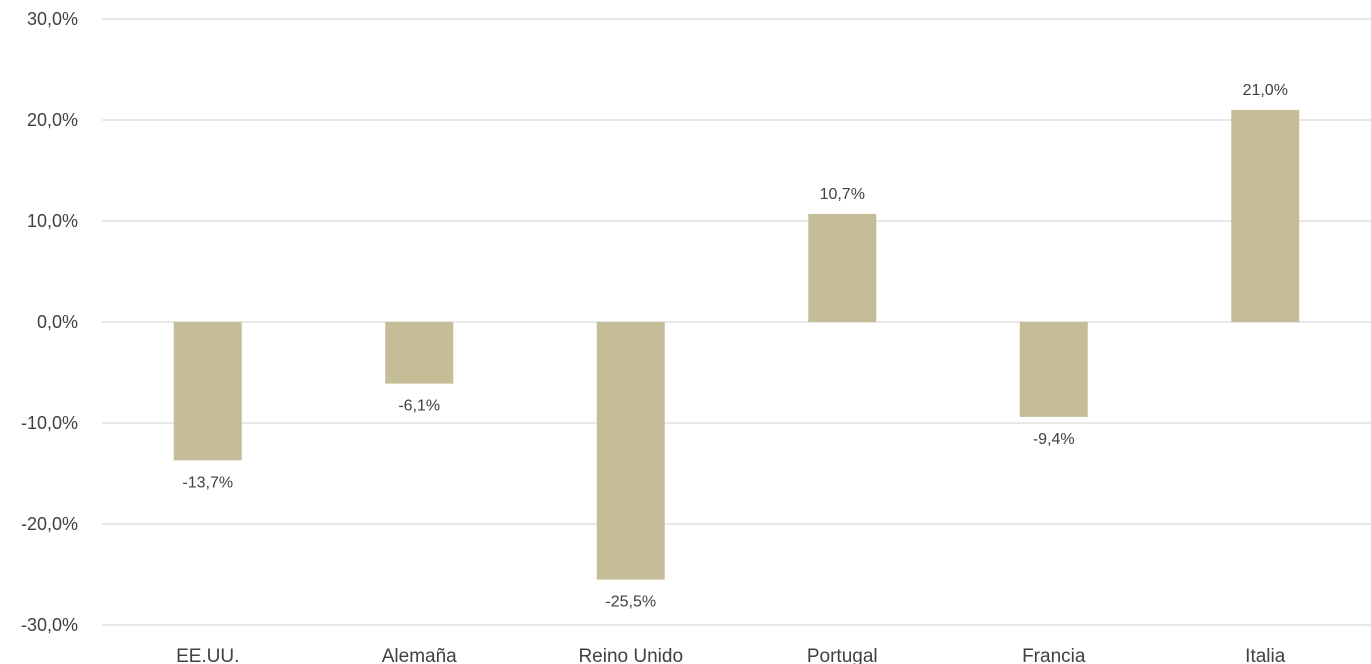 This screenshot has height=664, width=1371. I want to click on y-tick-label: 30,0%, so click(52, 19).